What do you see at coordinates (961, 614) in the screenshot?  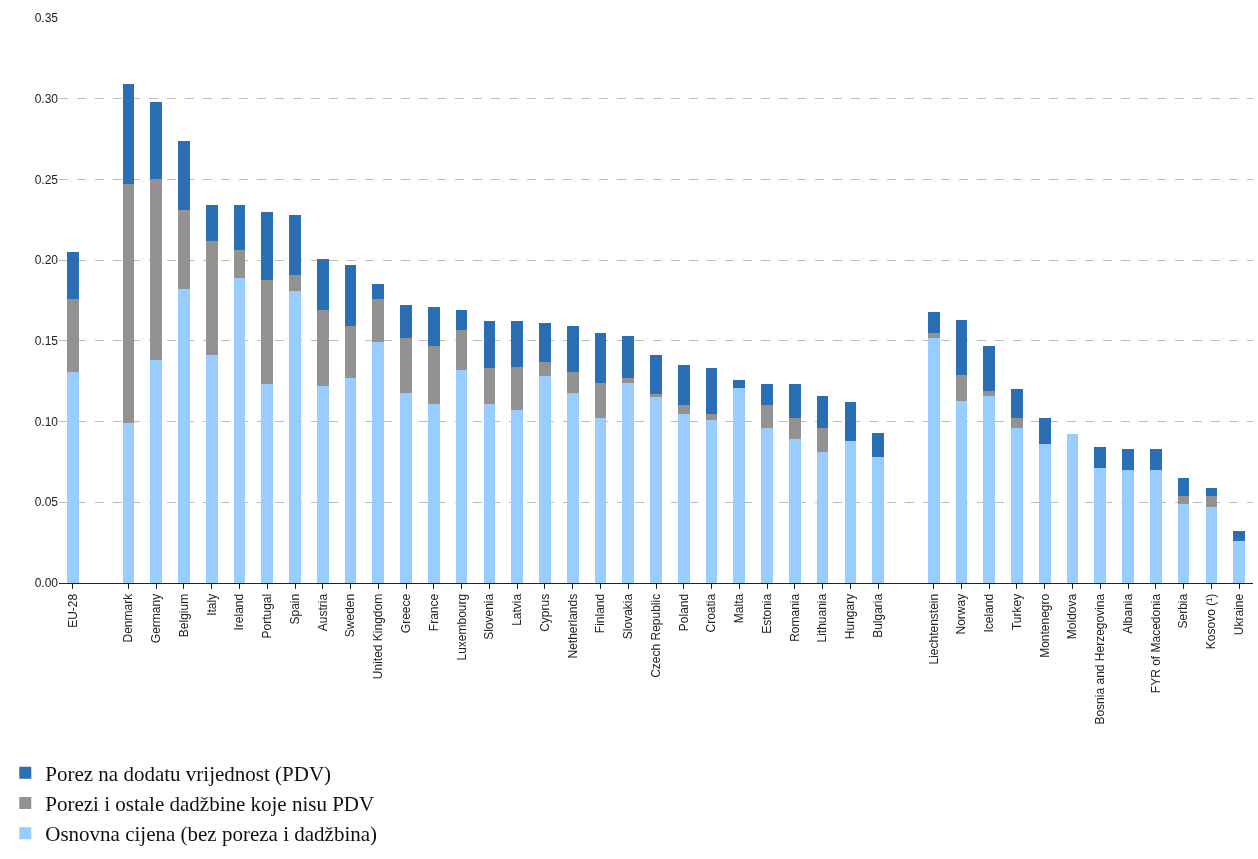 I see `x-tick-label: Norway` at bounding box center [961, 614].